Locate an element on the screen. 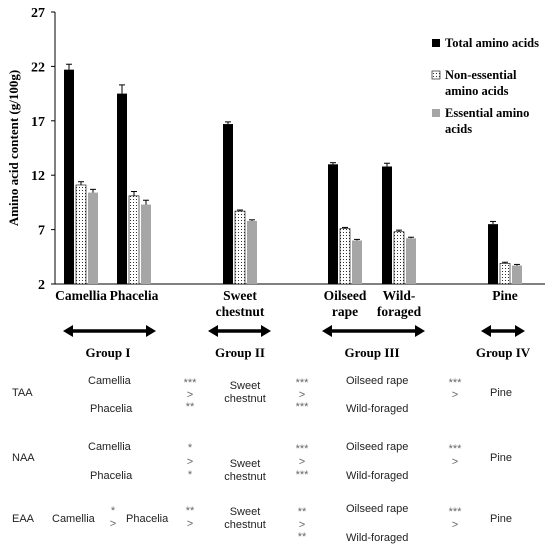 This screenshot has width=550, height=548. naa-sig23-top: *** is located at coordinates (302, 449).